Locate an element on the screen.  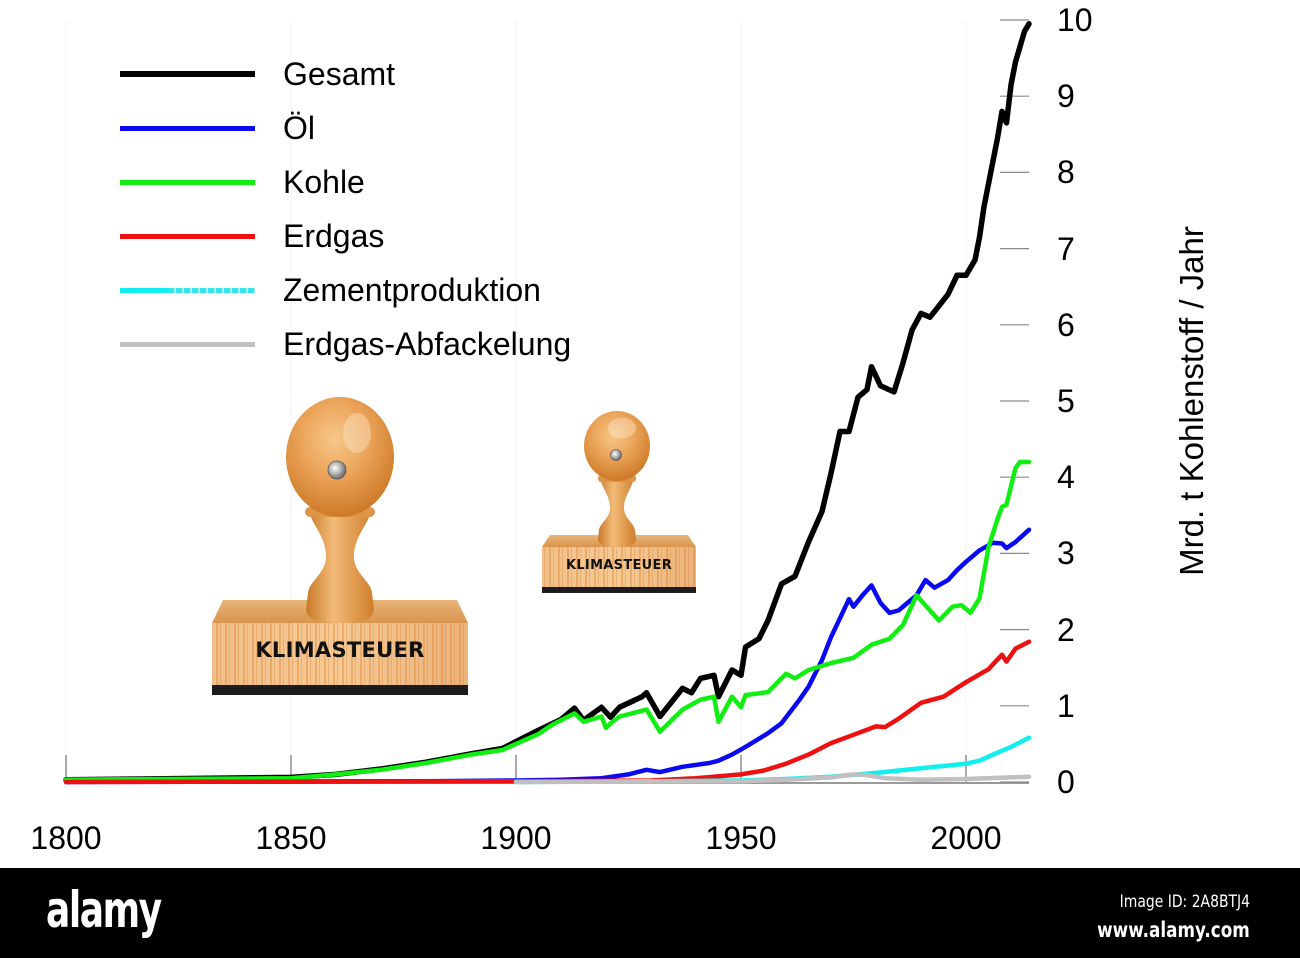
series-line-erdgas is located at coordinates (547, 712).